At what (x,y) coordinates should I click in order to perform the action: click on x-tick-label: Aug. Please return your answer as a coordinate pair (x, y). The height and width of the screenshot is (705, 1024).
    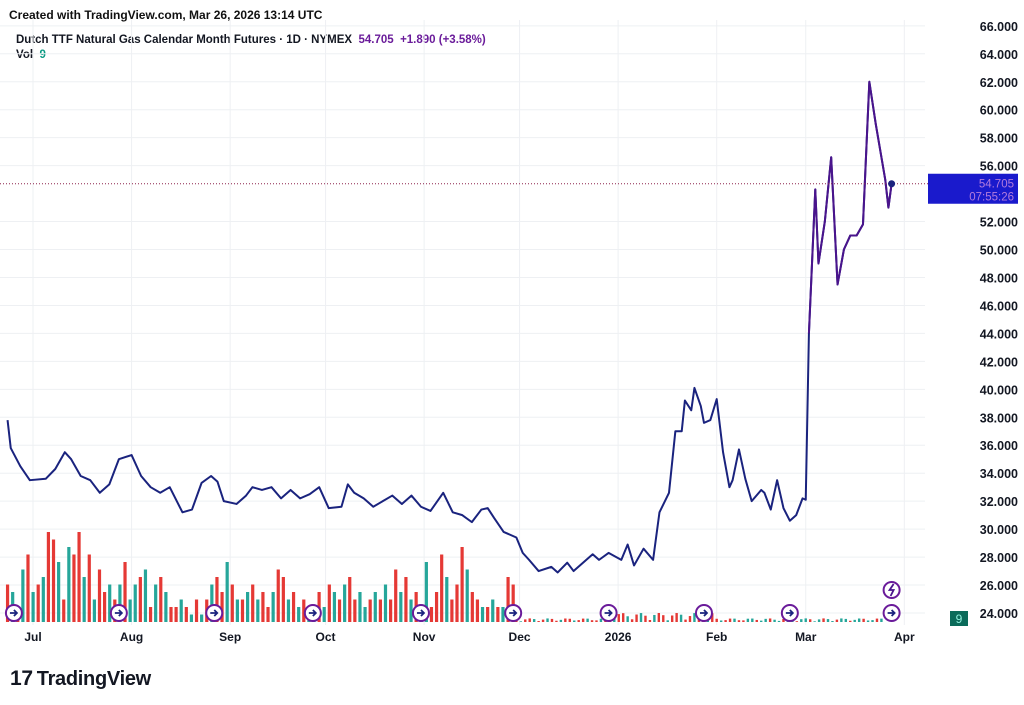
    Looking at the image, I should click on (131, 637).